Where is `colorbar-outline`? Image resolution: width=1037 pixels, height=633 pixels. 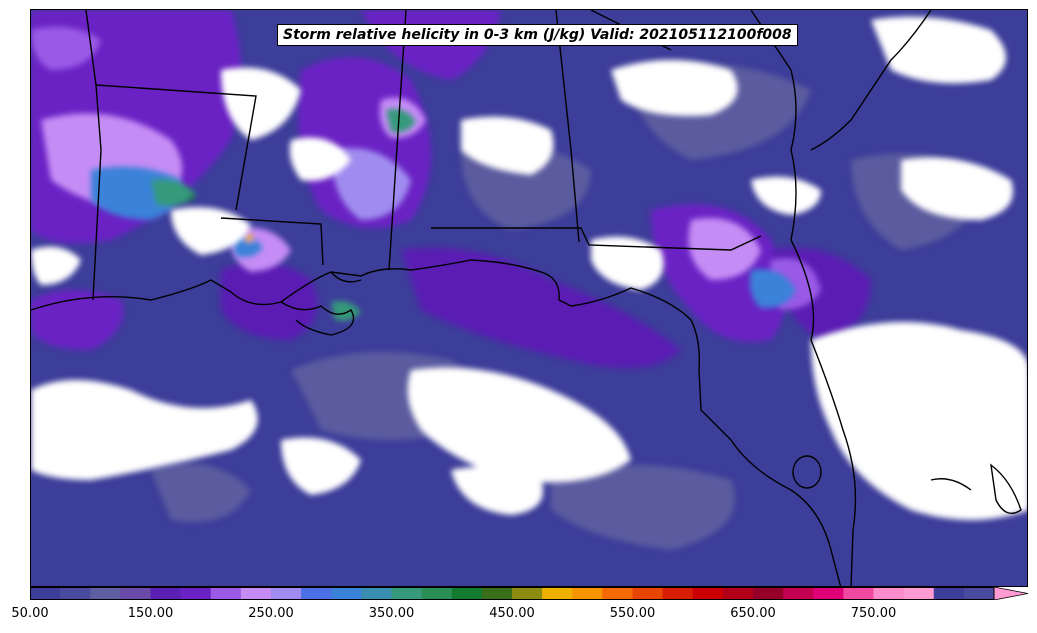 colorbar-outline is located at coordinates (512, 593).